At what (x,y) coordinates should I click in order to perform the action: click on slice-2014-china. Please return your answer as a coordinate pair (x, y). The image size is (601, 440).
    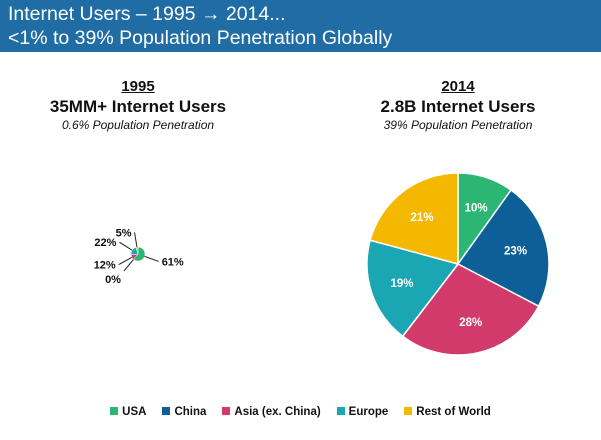
    Looking at the image, I should click on (503, 248).